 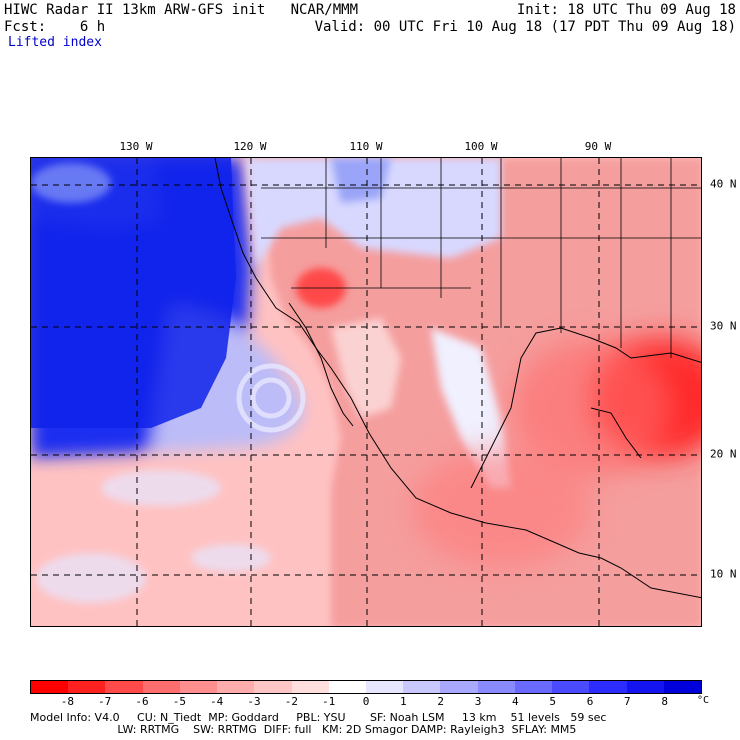 What do you see at coordinates (723, 454) in the screenshot?
I see `lat-label-20n: 20 N` at bounding box center [723, 454].